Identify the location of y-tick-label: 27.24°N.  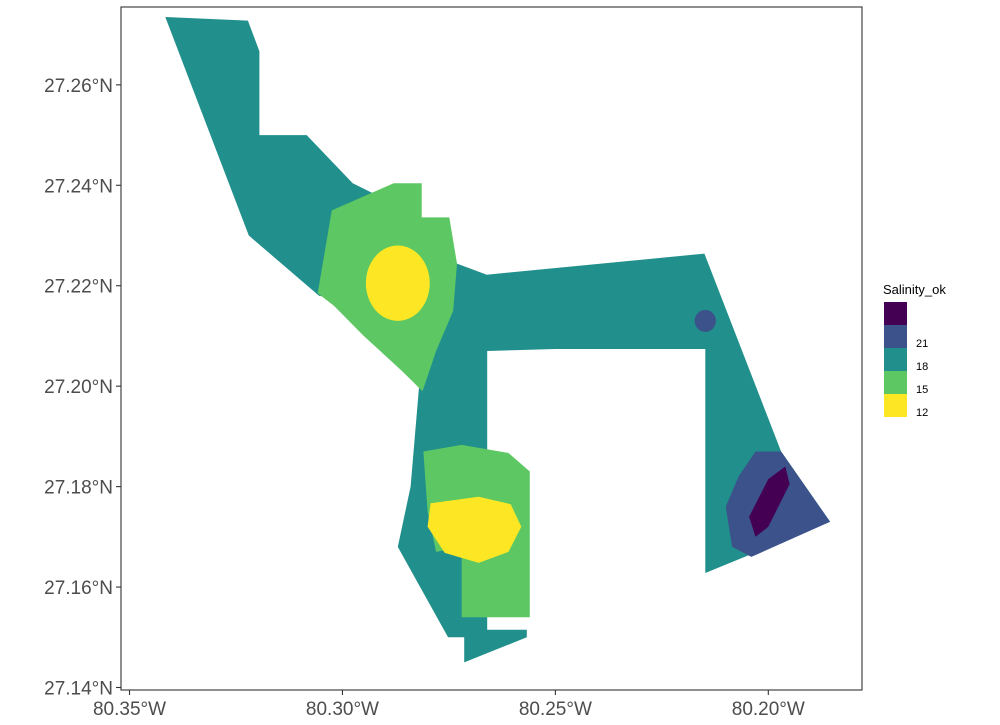
(78, 186).